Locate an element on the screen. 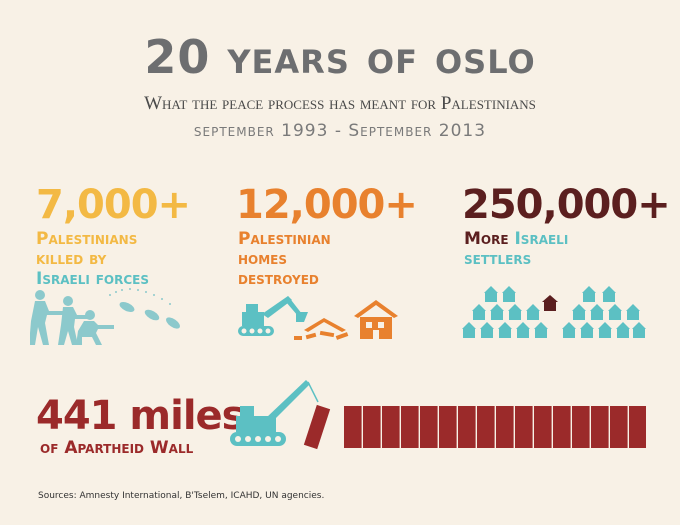 The image size is (680, 525). killed-number: 7,000+ is located at coordinates (113, 205).